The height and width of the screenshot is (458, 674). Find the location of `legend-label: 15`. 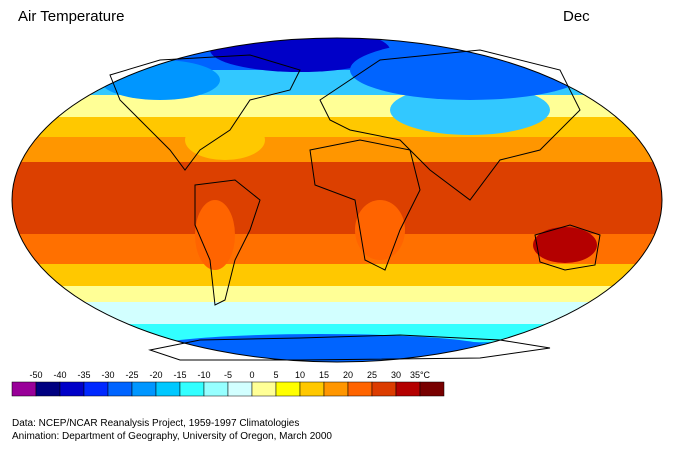

legend-label: 15 is located at coordinates (324, 375).